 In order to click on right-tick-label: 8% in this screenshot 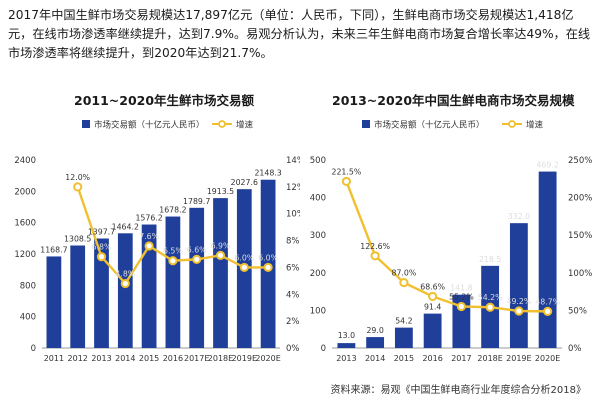, I will do `click(293, 242)`.